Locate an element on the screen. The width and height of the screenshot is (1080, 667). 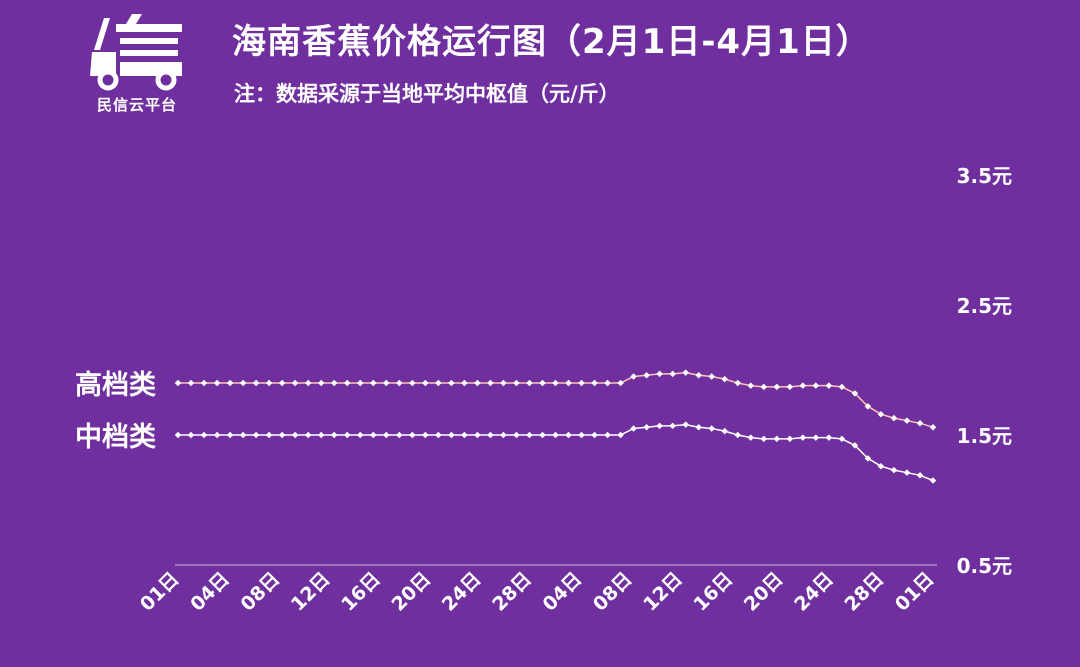
chart-title: 海南香蕉价格运行图（2月1日-4月1日） is located at coordinates (551, 42).